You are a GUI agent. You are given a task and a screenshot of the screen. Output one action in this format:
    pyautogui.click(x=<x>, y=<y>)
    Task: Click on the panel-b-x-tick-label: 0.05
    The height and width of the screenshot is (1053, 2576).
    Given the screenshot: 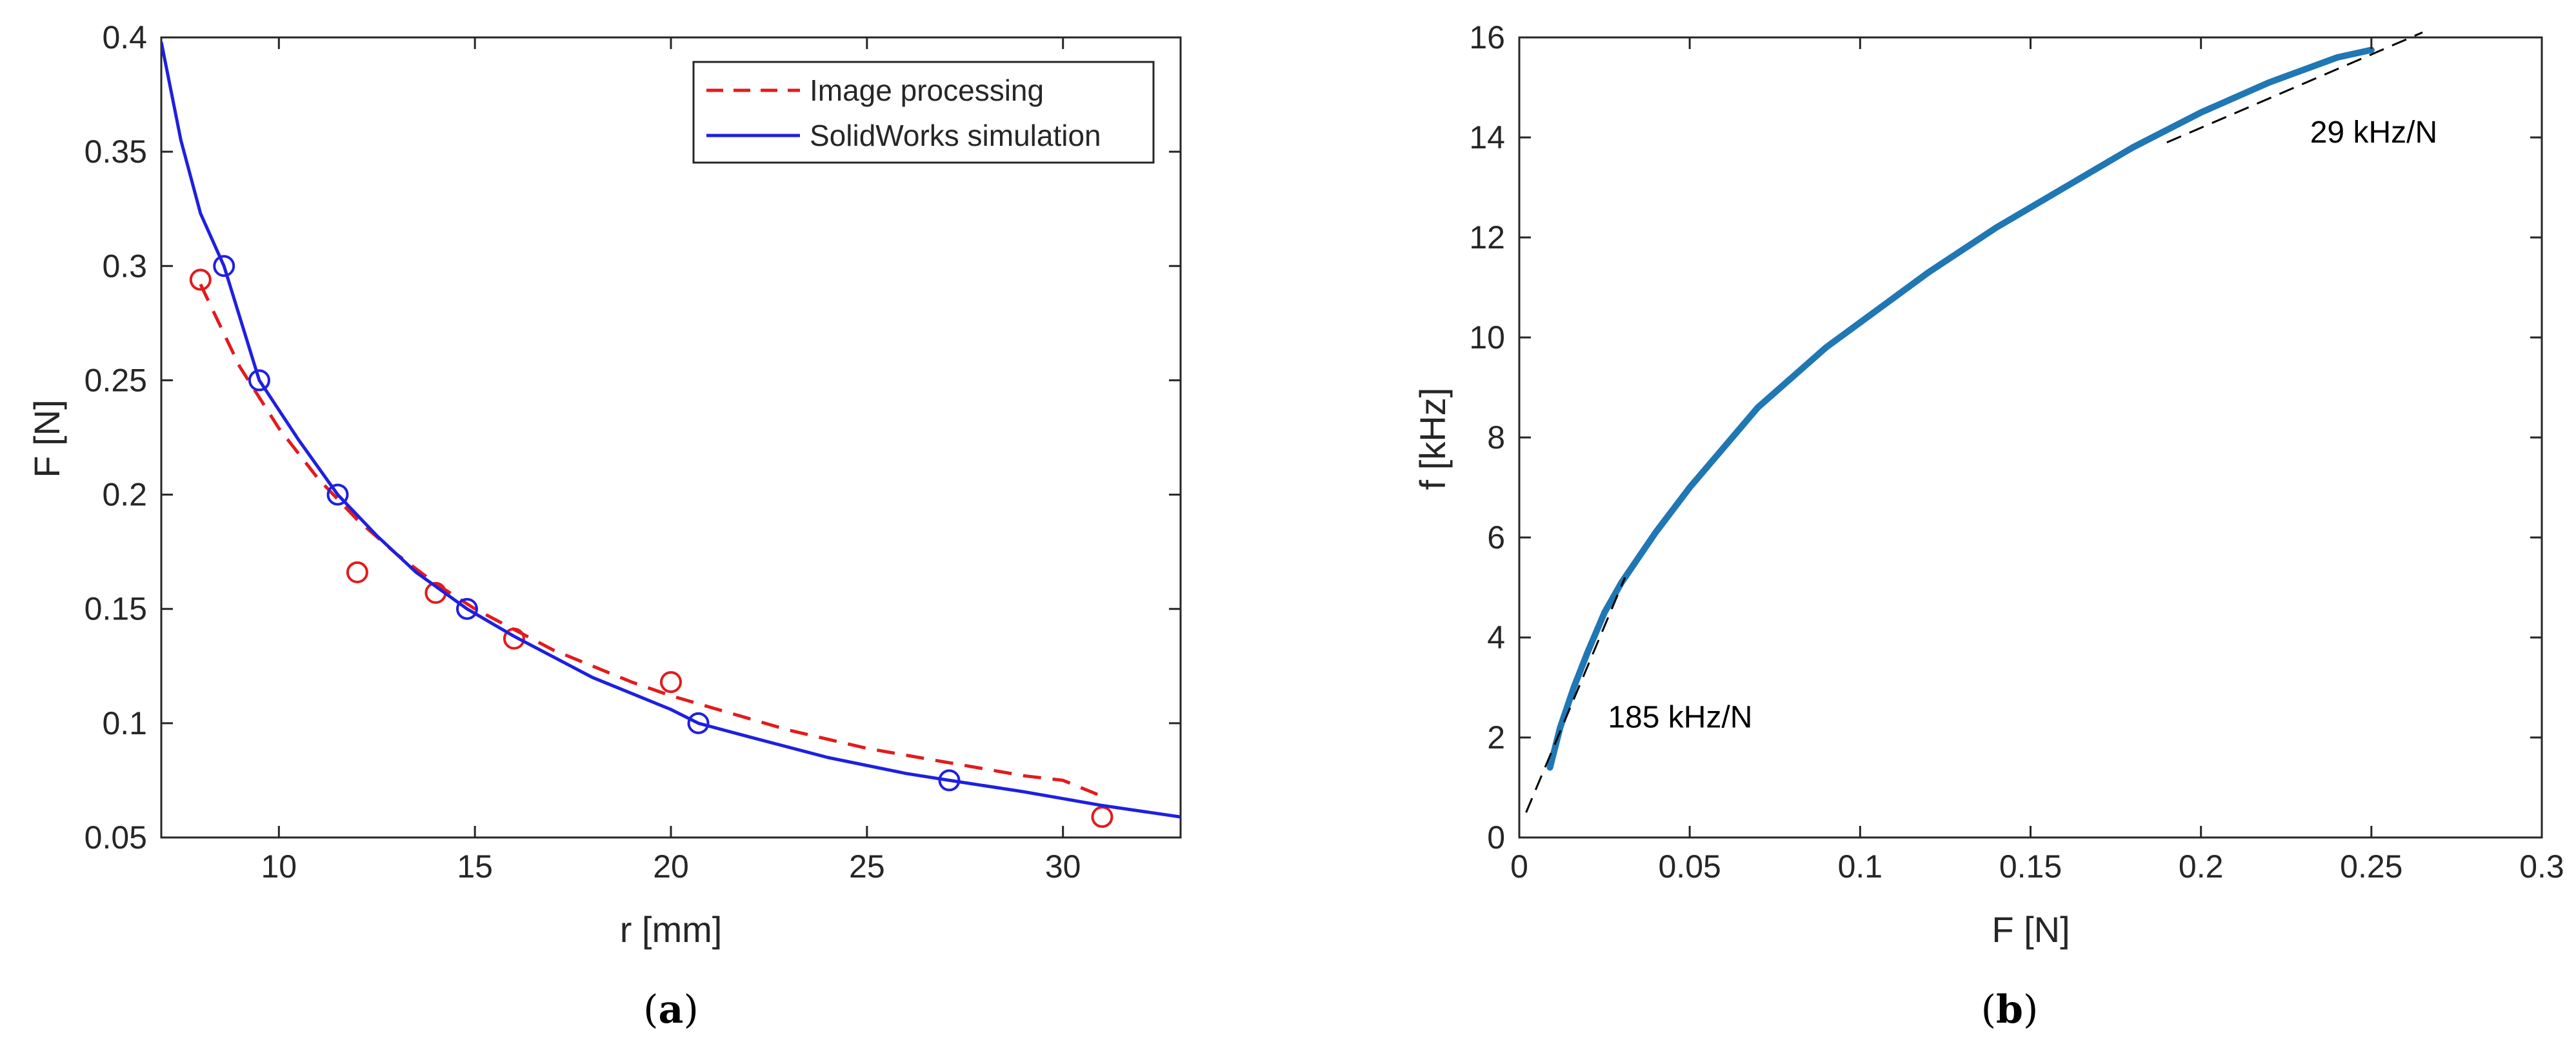 What is the action you would take?
    pyautogui.click(x=1690, y=867)
    